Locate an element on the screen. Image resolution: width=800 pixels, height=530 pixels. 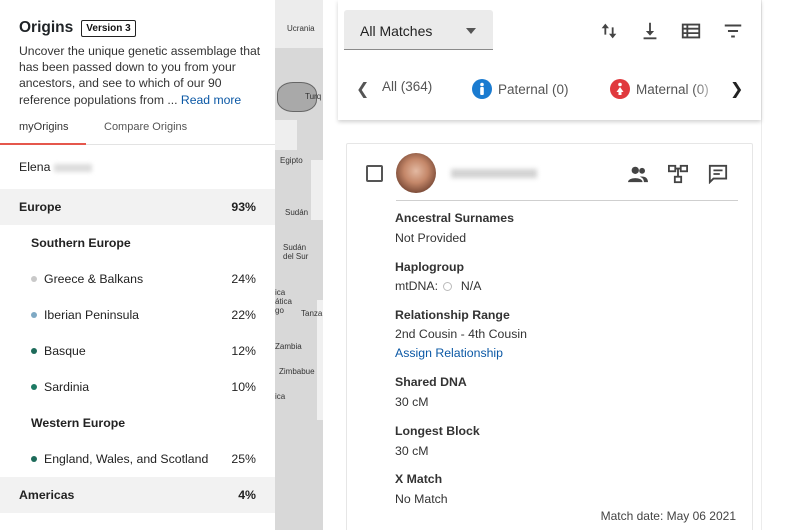
tab-all-matches: All (364) is located at coordinates (407, 86).